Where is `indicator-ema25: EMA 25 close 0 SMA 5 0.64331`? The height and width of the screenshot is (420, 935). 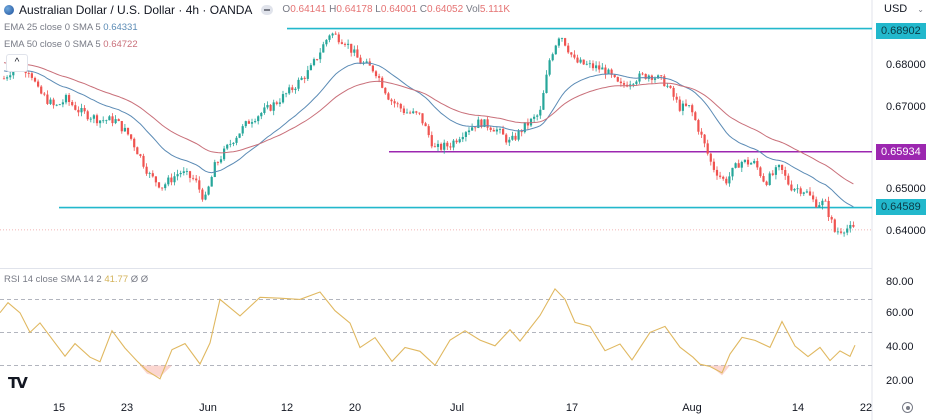
indicator-ema25: EMA 25 close 0 SMA 5 0.64331 is located at coordinates (257, 28).